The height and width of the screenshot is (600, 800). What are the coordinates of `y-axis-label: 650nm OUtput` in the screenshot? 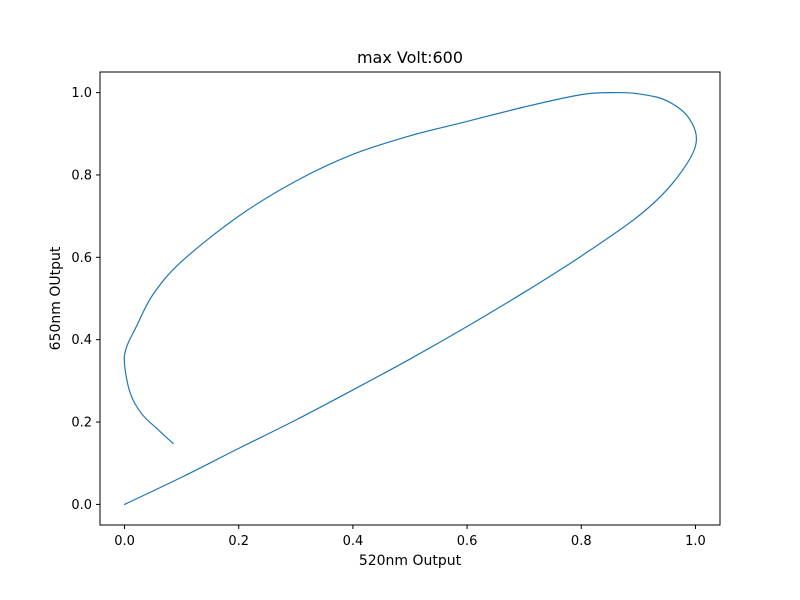 It's located at (56, 298).